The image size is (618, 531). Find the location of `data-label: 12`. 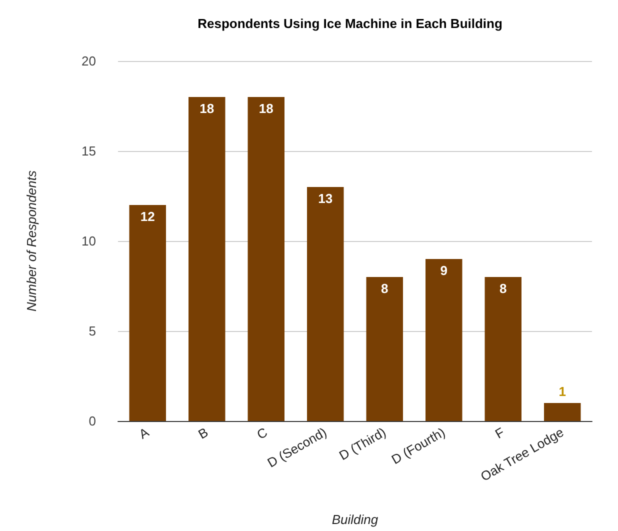

data-label: 12 is located at coordinates (147, 216).